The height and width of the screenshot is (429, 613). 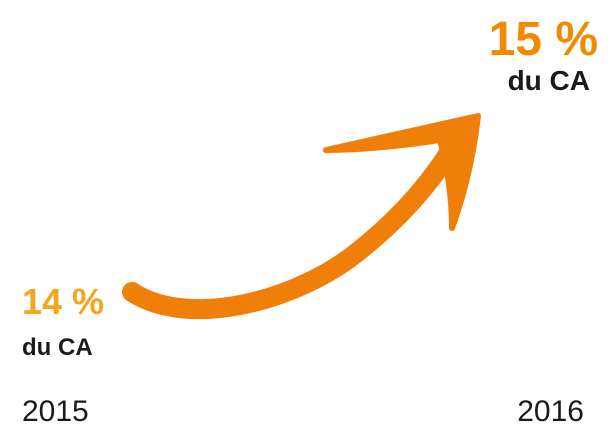 I want to click on value-2015: 14 %, so click(x=63, y=301).